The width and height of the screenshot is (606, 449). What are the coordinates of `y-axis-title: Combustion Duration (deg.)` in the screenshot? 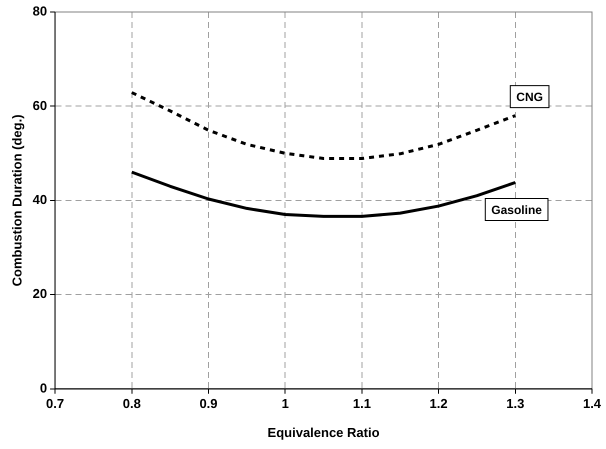 It's located at (16, 200).